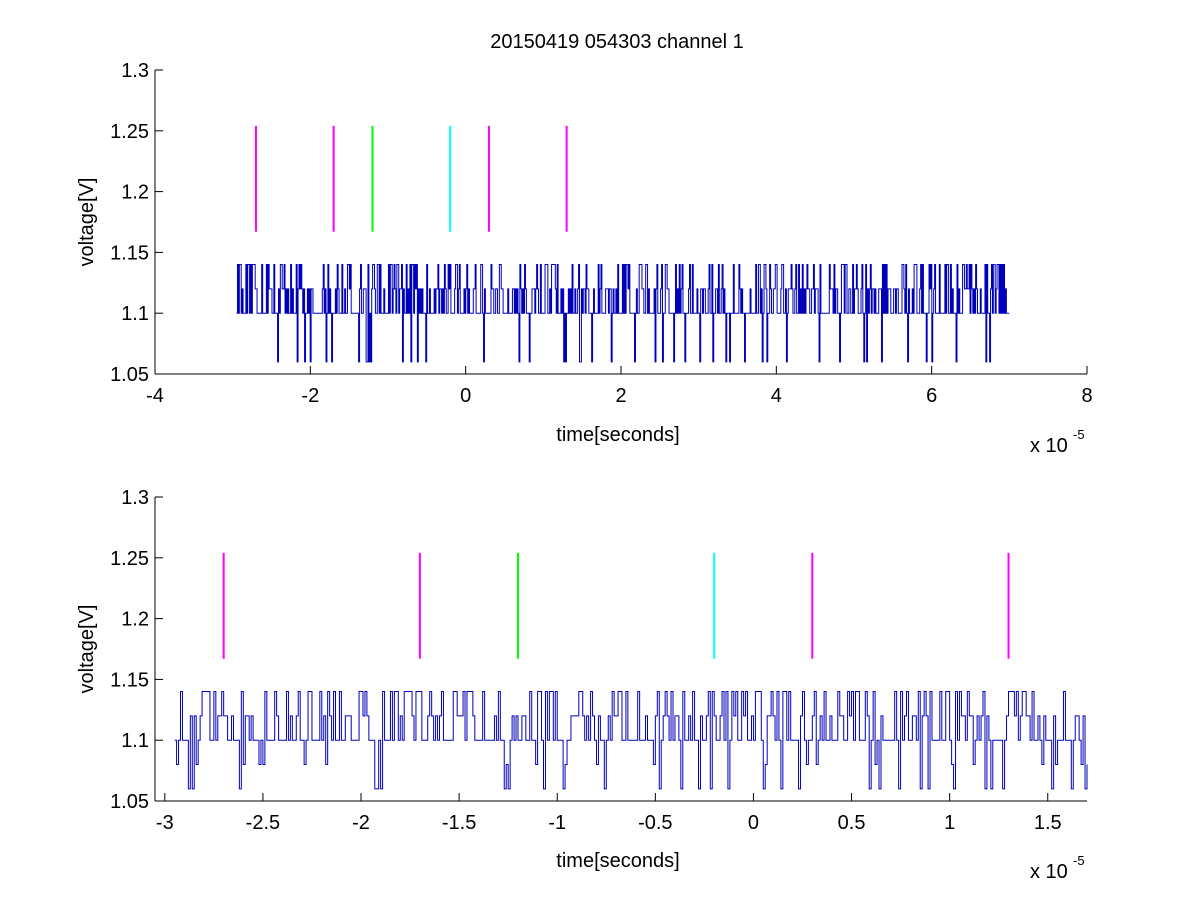  I want to click on x-tick-label: -3, so click(165, 823).